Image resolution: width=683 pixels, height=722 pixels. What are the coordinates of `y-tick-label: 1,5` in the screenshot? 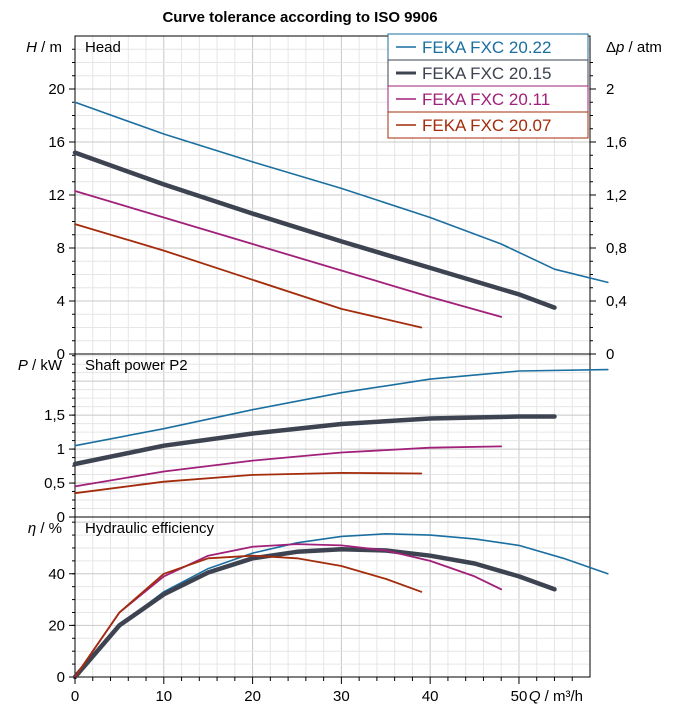 It's located at (54, 415).